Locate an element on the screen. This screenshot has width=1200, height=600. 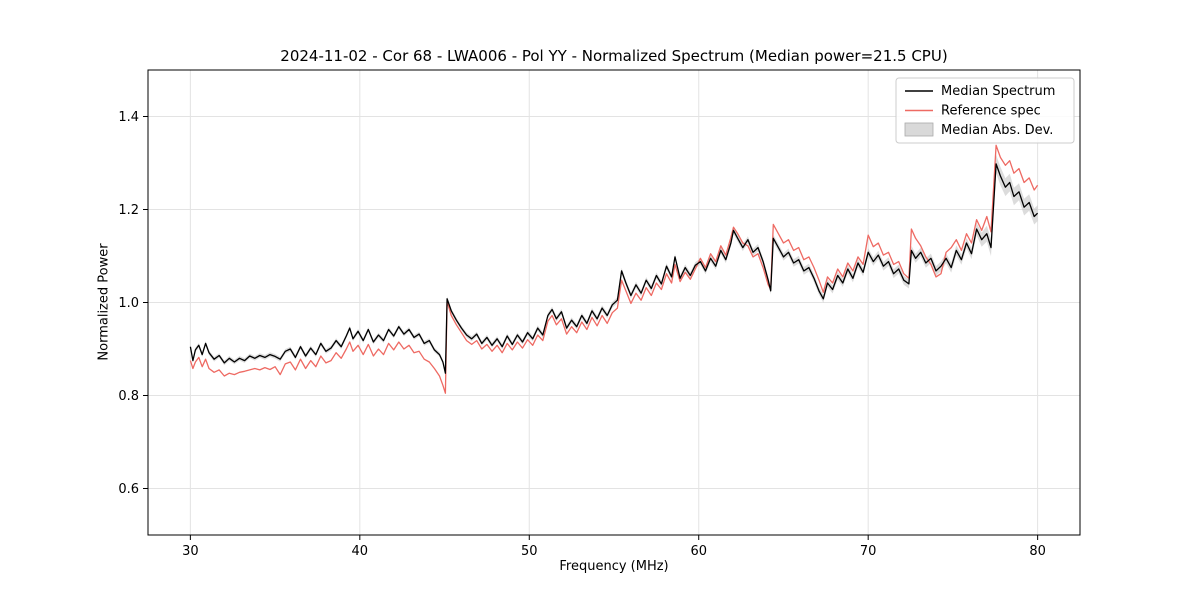
y-tick-label: 0.6 is located at coordinates (128, 489).